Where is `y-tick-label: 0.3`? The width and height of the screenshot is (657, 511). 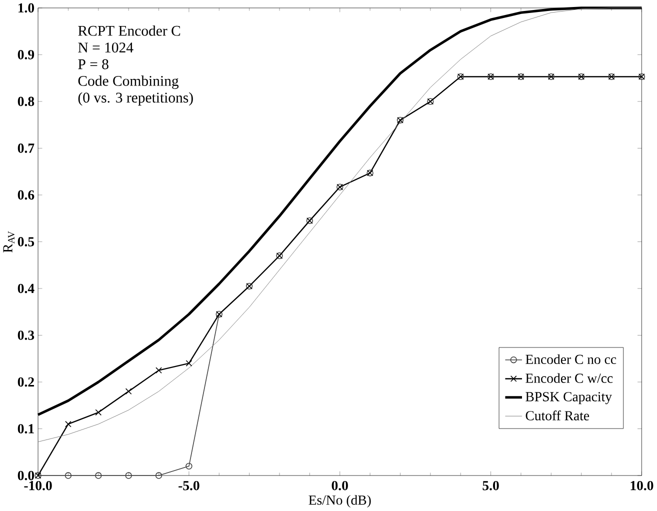 y-tick-label: 0.3 is located at coordinates (26, 335).